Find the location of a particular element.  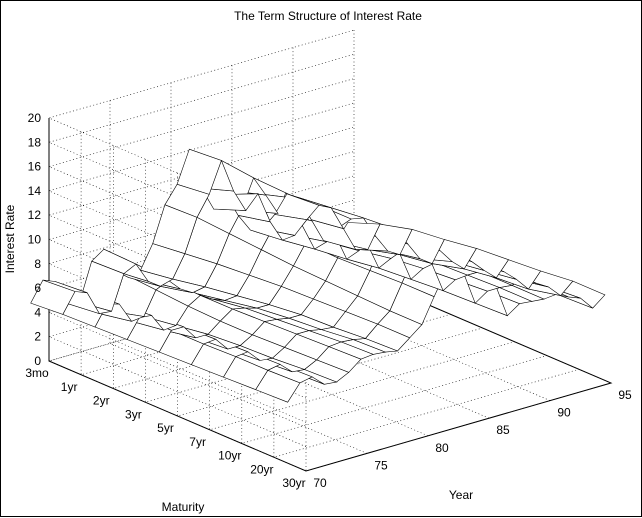

year-tick-label: 80 is located at coordinates (442, 448).